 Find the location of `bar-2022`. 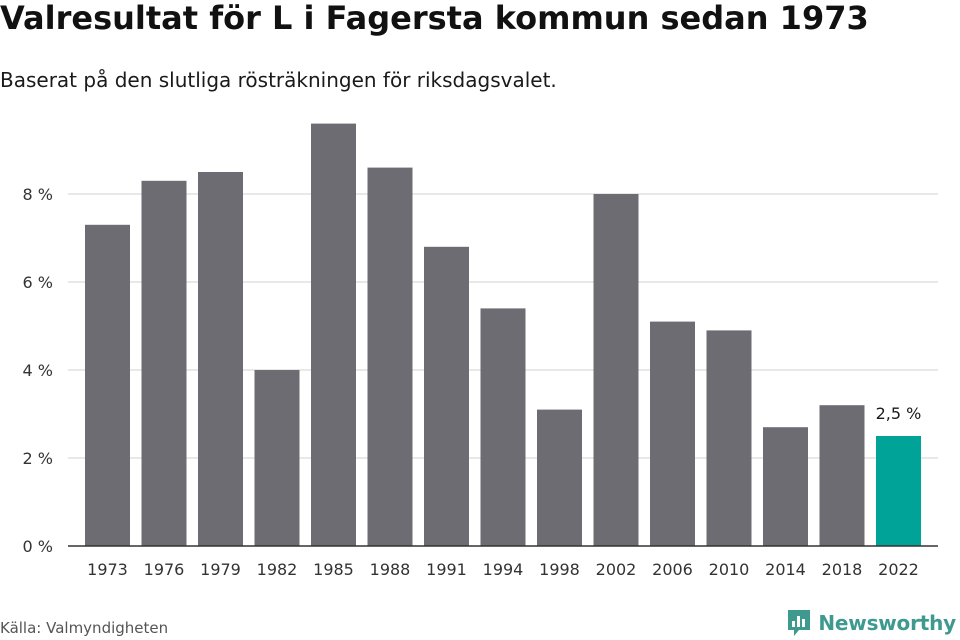

bar-2022 is located at coordinates (898, 491).